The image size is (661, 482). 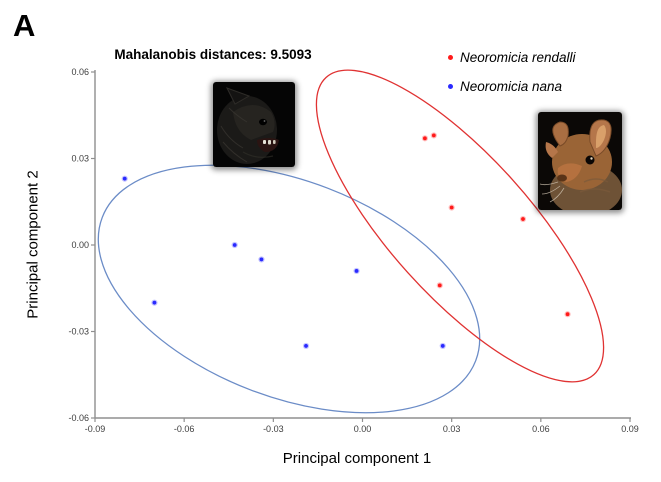 What do you see at coordinates (357, 458) in the screenshot?
I see `x-axis-title: Principal component 1` at bounding box center [357, 458].